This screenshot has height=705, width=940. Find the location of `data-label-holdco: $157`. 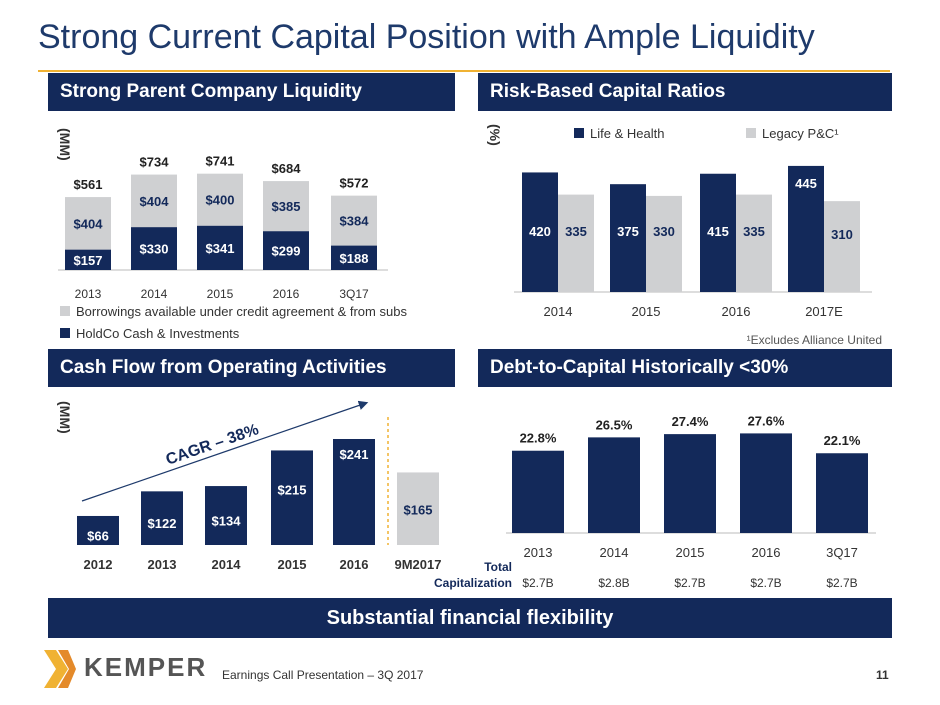

data-label-holdco: $157 is located at coordinates (88, 260).